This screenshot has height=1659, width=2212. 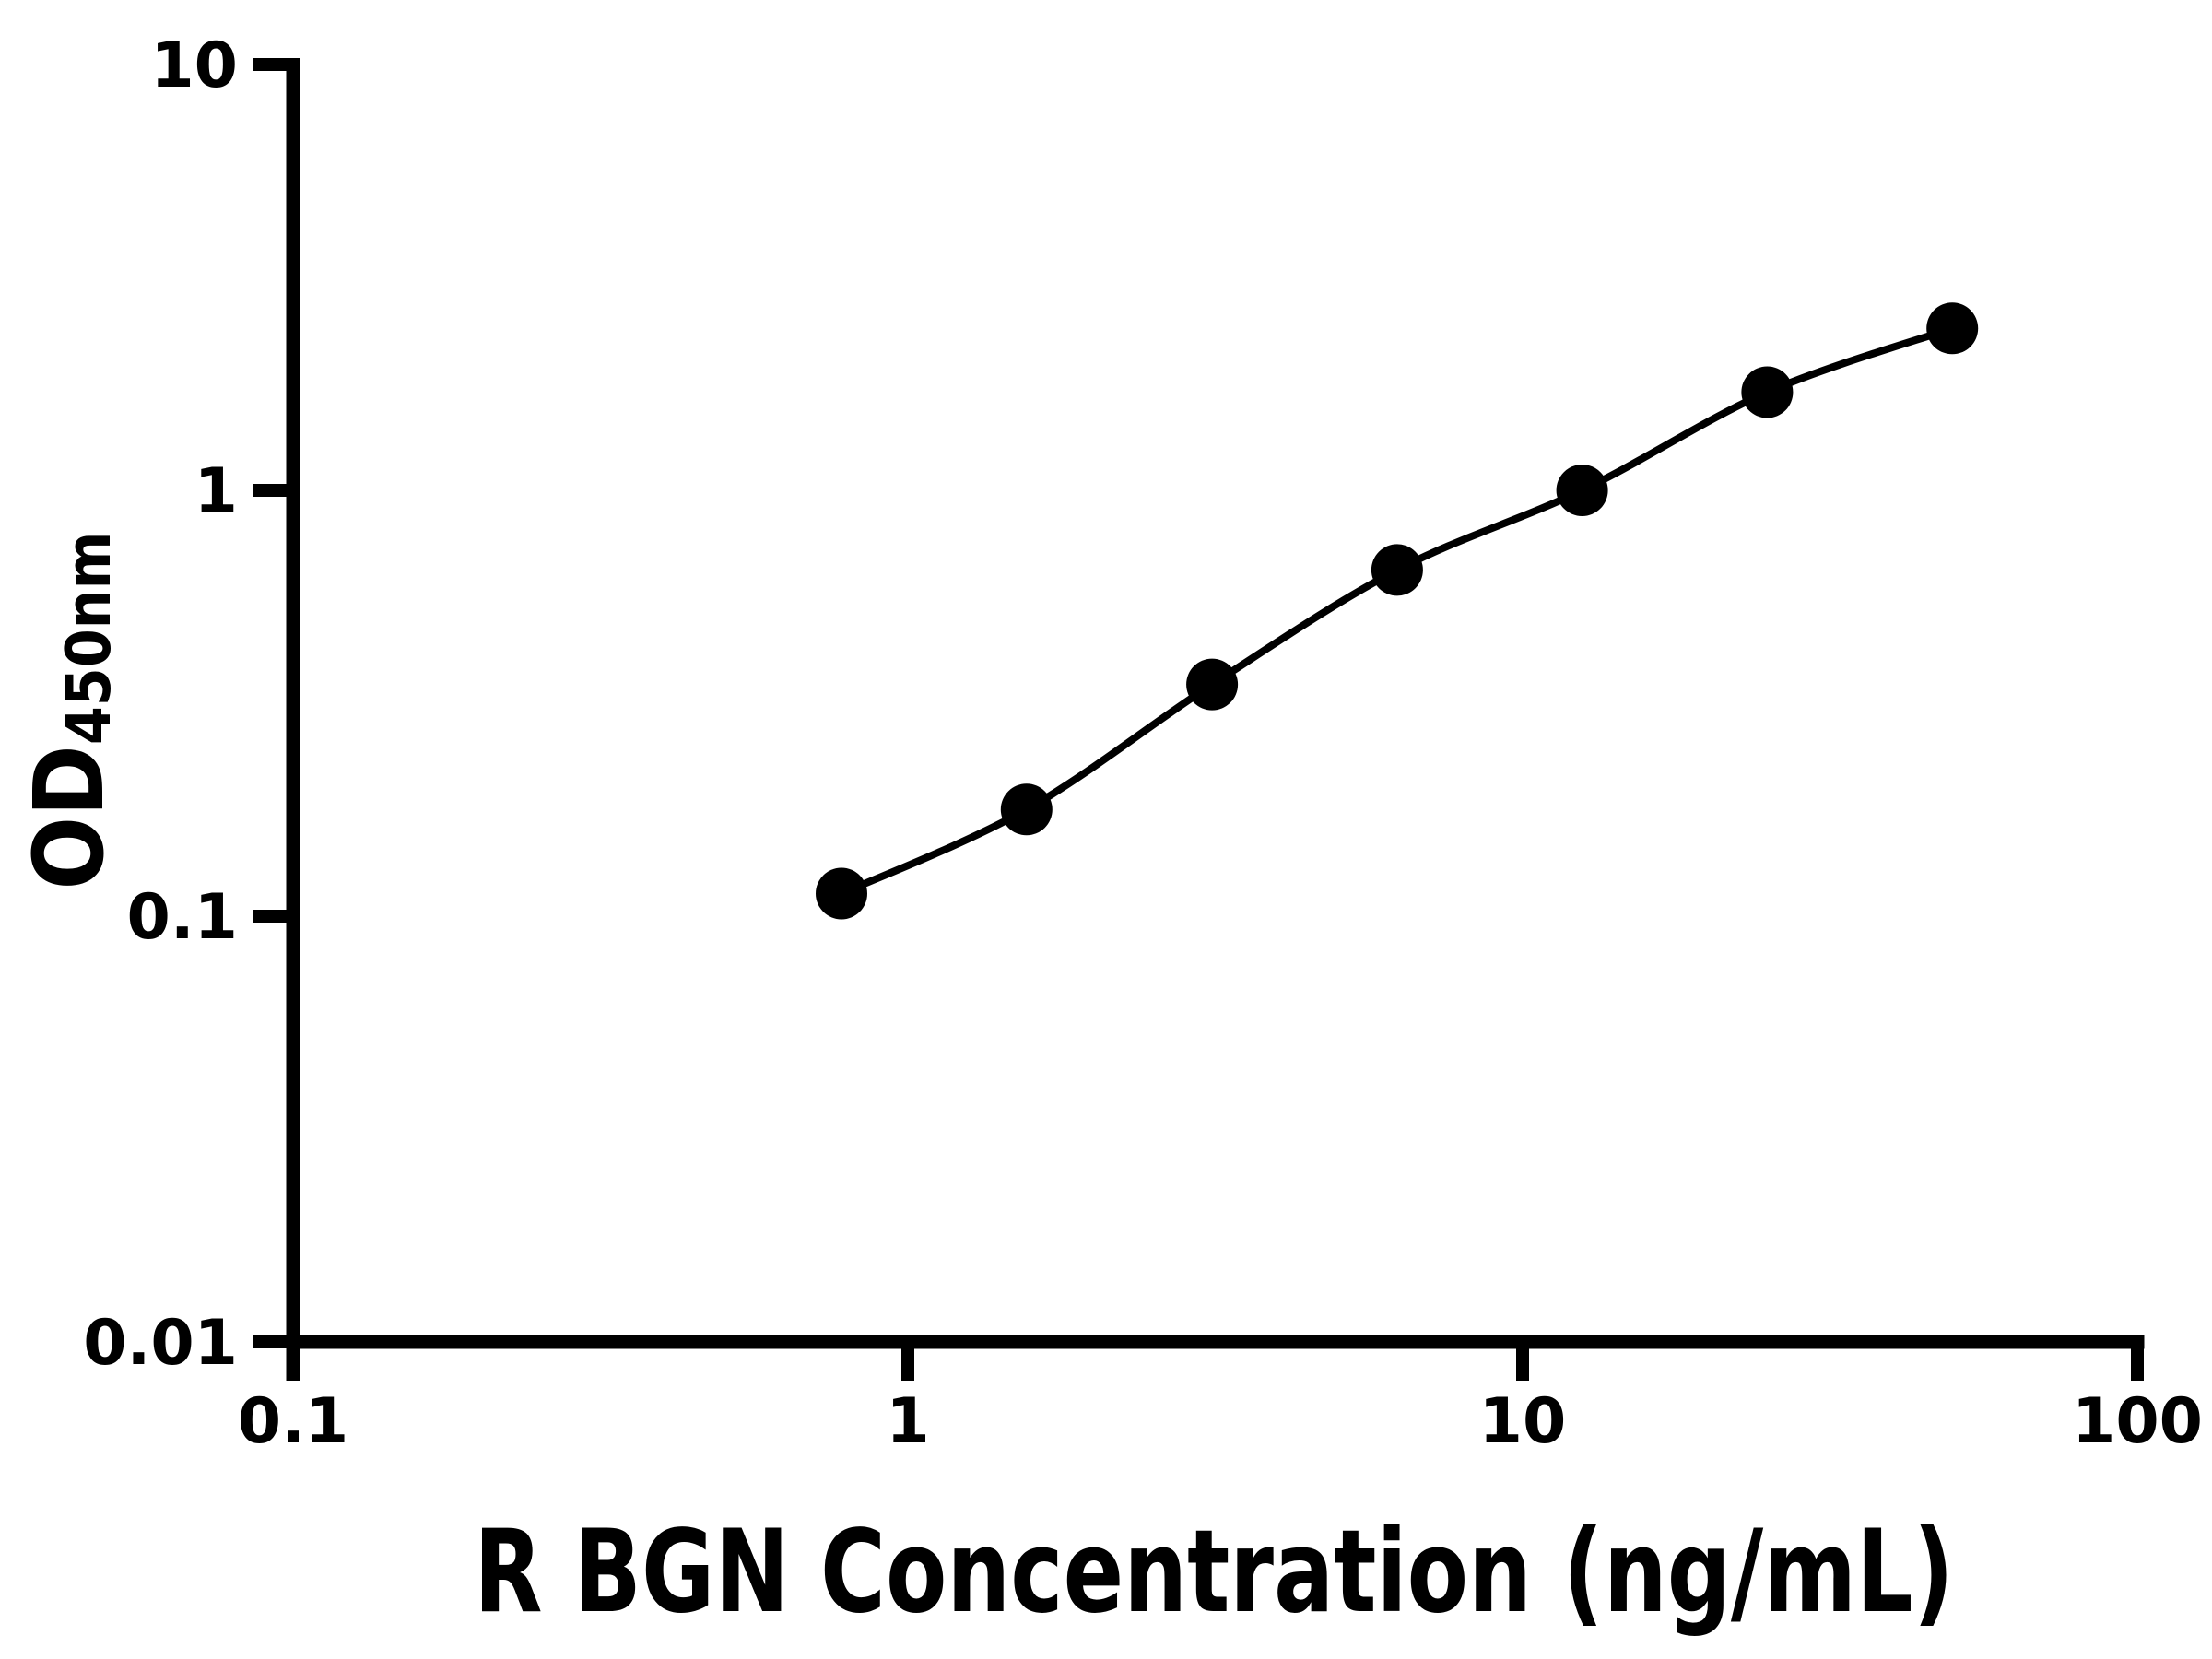 What do you see at coordinates (88, 638) in the screenshot?
I see `y-axis-title-subscript: 450nm` at bounding box center [88, 638].